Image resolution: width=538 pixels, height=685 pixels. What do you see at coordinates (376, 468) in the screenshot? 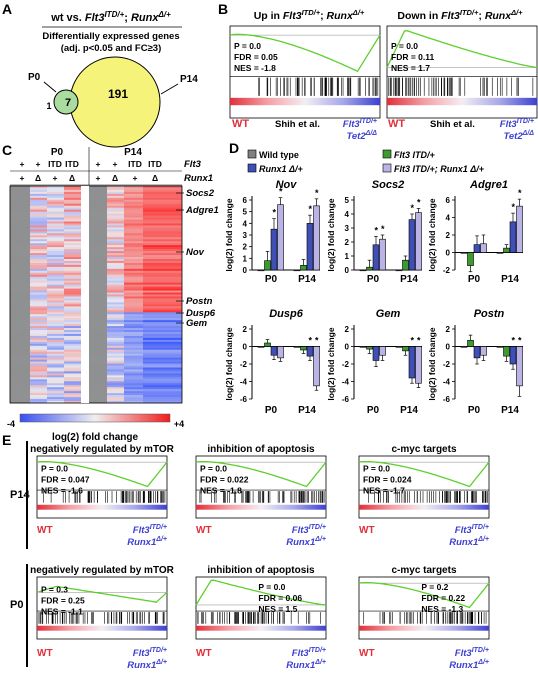
I see `gsea-e-p14-2-stat-p: P = 0.0` at bounding box center [376, 468].